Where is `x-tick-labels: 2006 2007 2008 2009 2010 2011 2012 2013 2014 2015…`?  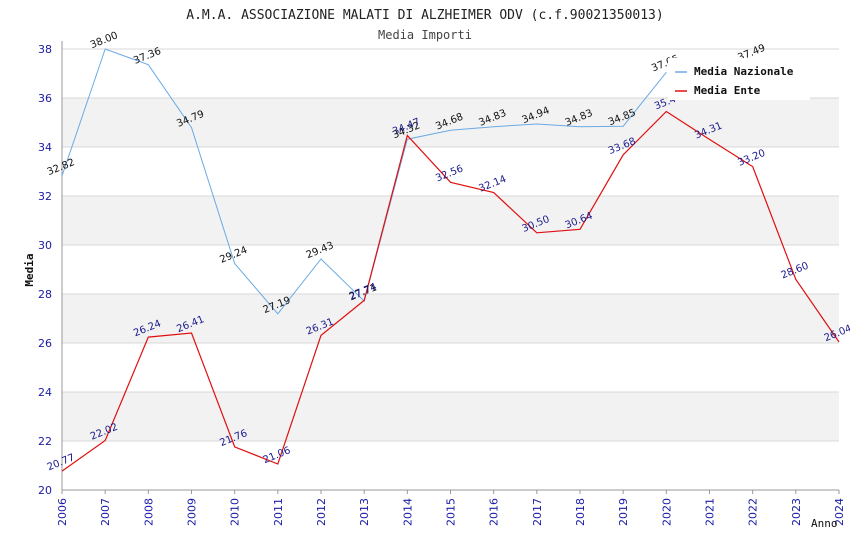 x-tick-labels: 2006 2007 2008 2009 2010 2011 2012 2013 2014 2015… is located at coordinates (451, 512).